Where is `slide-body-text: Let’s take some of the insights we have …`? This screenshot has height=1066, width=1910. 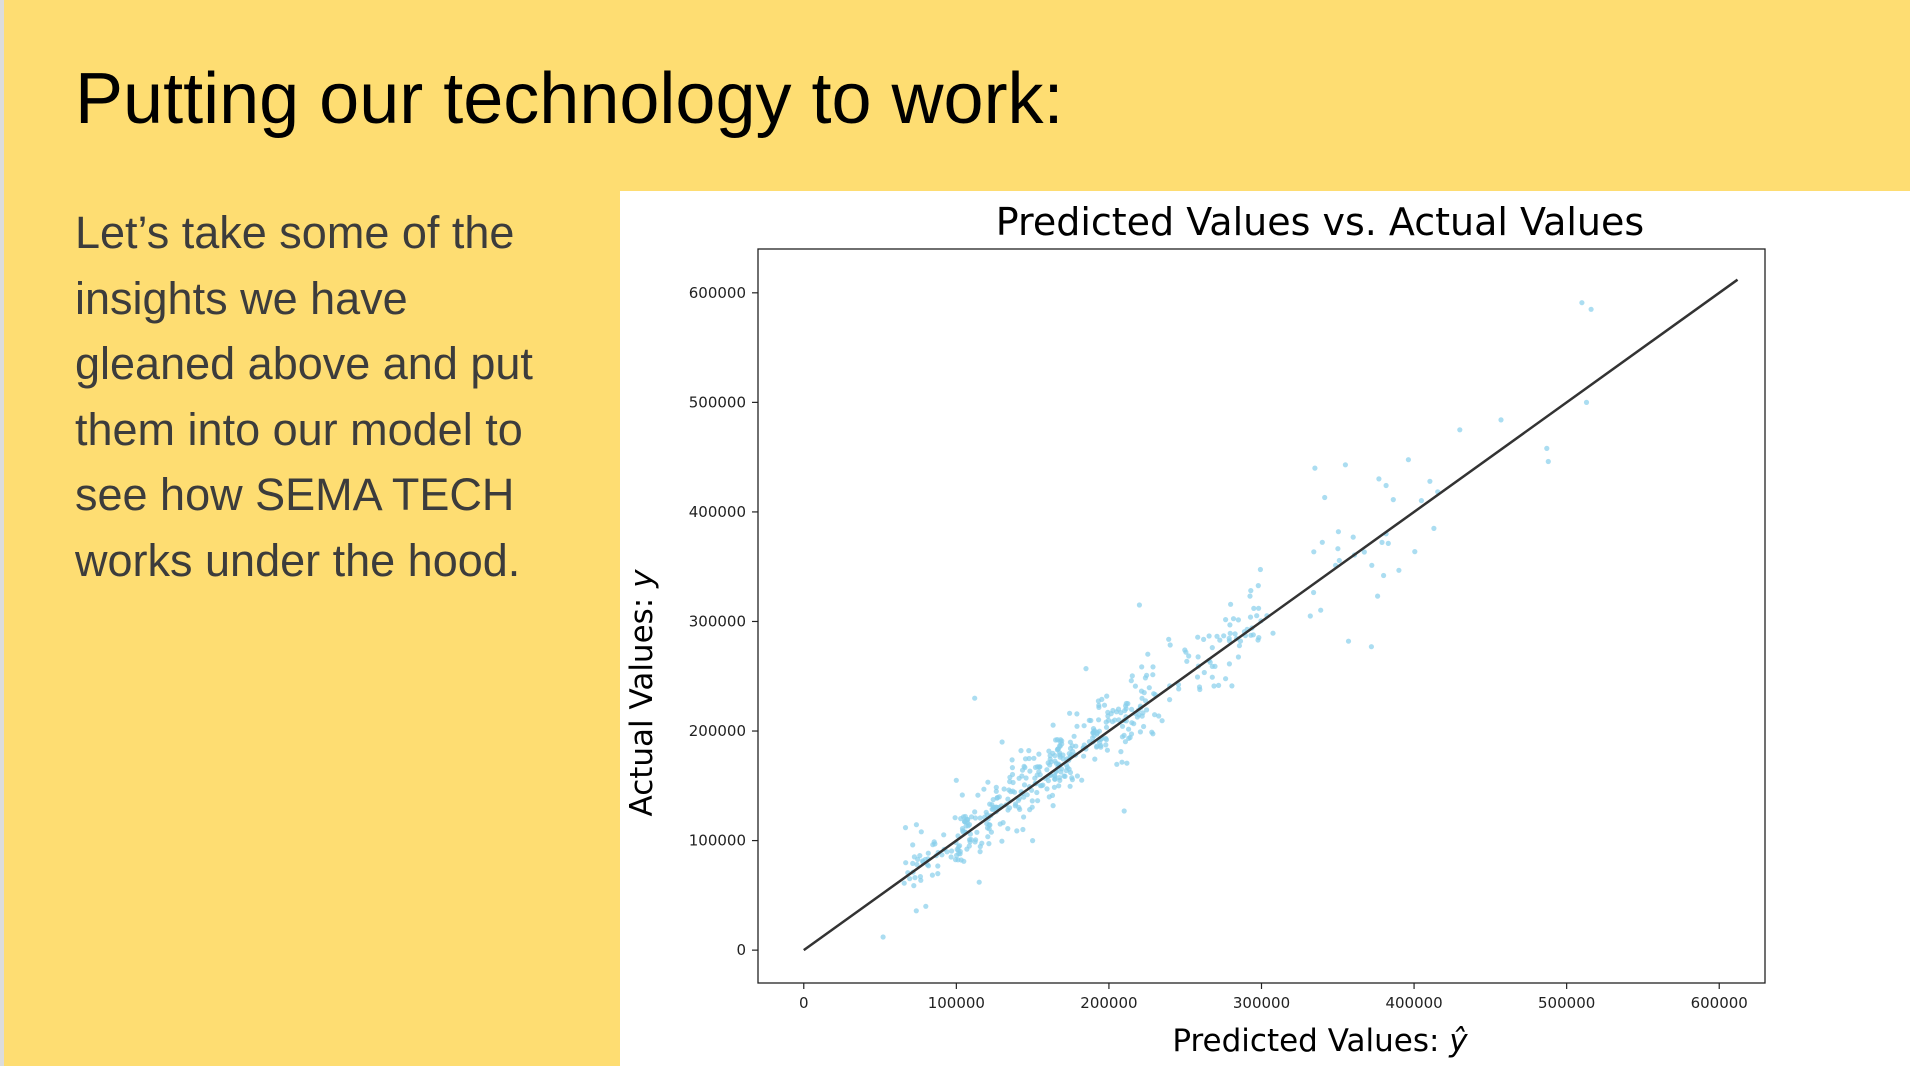 slide-body-text: Let’s take some of the insights we have … is located at coordinates (345, 396).